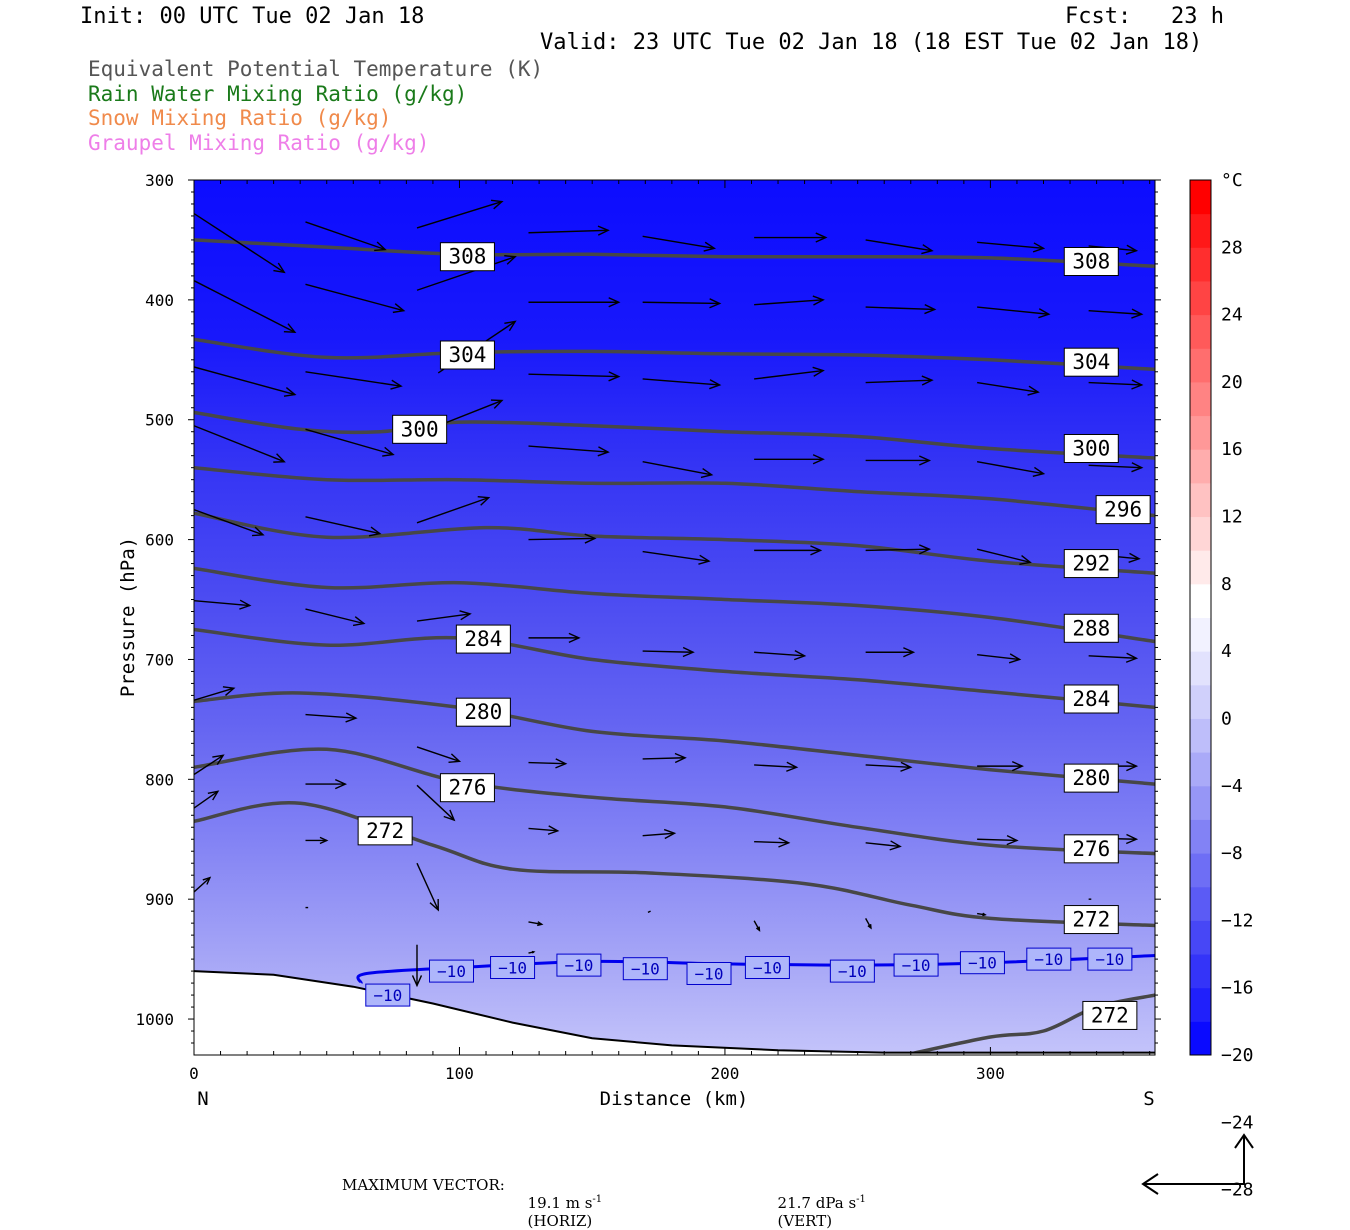 The height and width of the screenshot is (1230, 1350). What do you see at coordinates (1232, 449) in the screenshot?
I see `colorbar-tick-label: 16` at bounding box center [1232, 449].